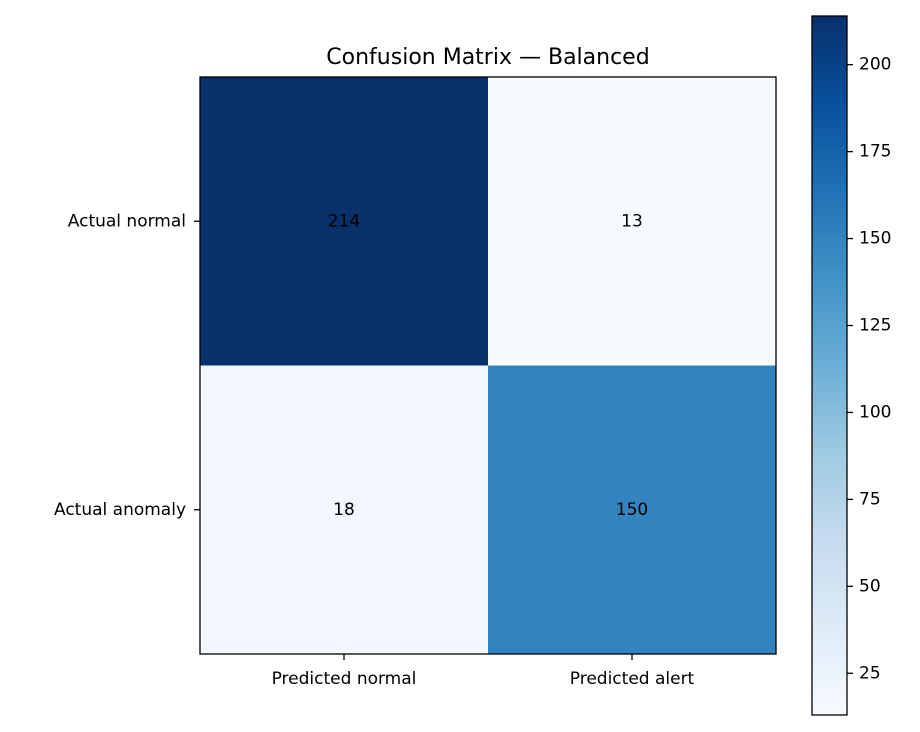 The image size is (920, 732). Describe the element at coordinates (870, 499) in the screenshot. I see `colorbar-tick-label: 75` at that location.